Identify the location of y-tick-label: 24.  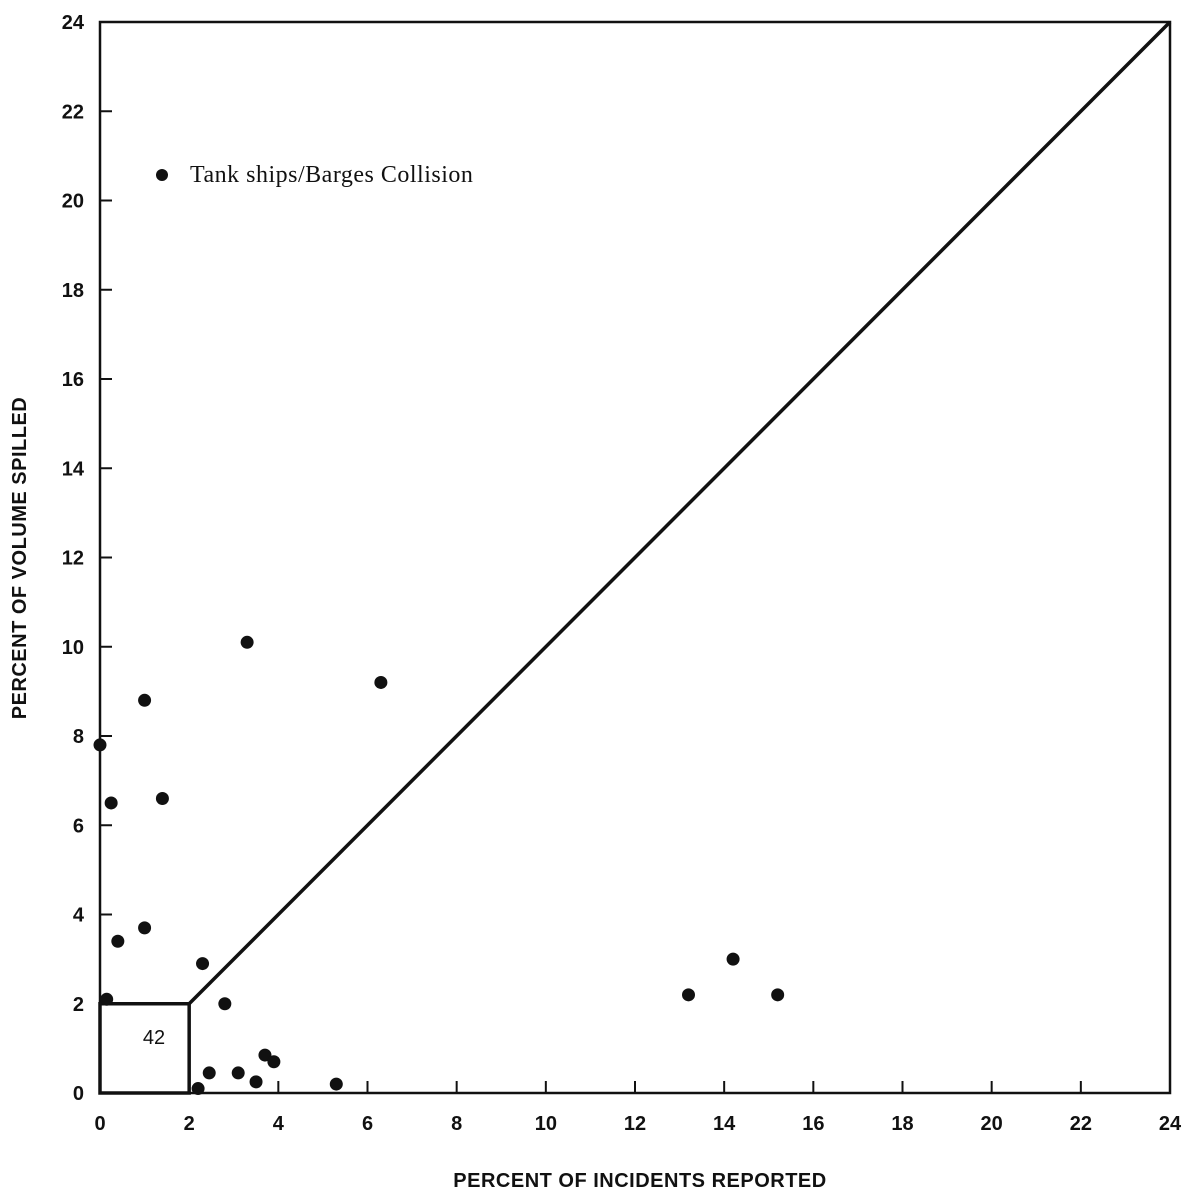
(73, 23).